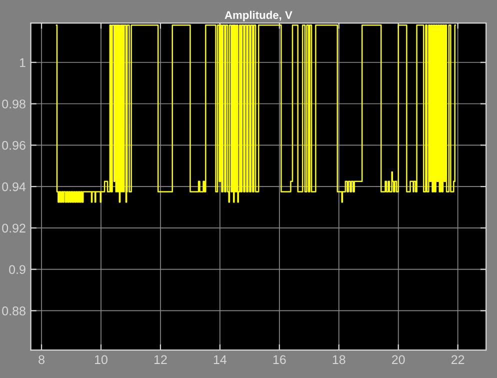 This screenshot has height=378, width=497. I want to click on x-tick-label: 16, so click(279, 359).